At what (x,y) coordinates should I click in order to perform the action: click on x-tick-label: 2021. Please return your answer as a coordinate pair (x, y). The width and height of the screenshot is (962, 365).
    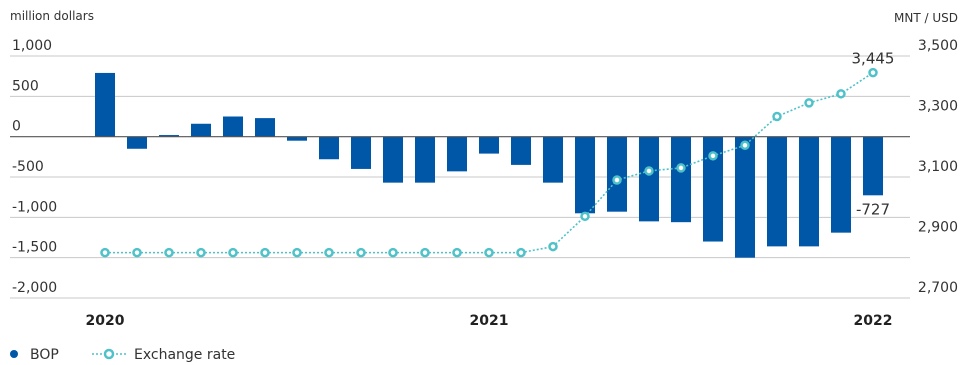
    Looking at the image, I should click on (489, 321).